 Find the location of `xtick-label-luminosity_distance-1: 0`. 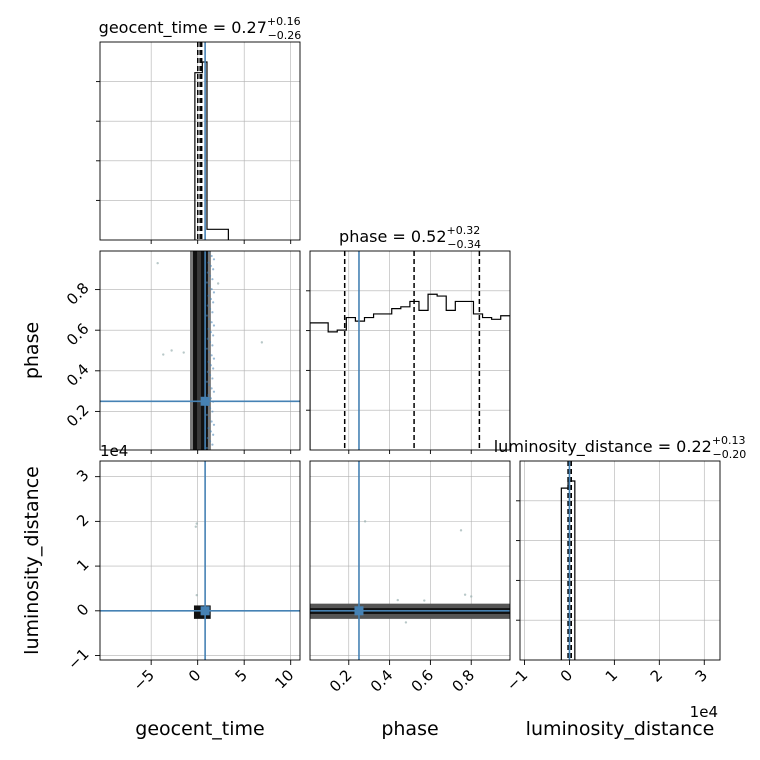

xtick-label-luminosity_distance-1: 0 is located at coordinates (566, 675).